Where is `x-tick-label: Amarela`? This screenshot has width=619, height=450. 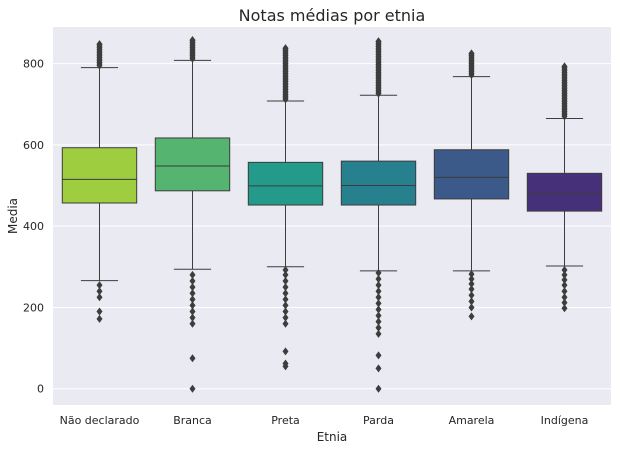 x-tick-label: Amarela is located at coordinates (472, 420).